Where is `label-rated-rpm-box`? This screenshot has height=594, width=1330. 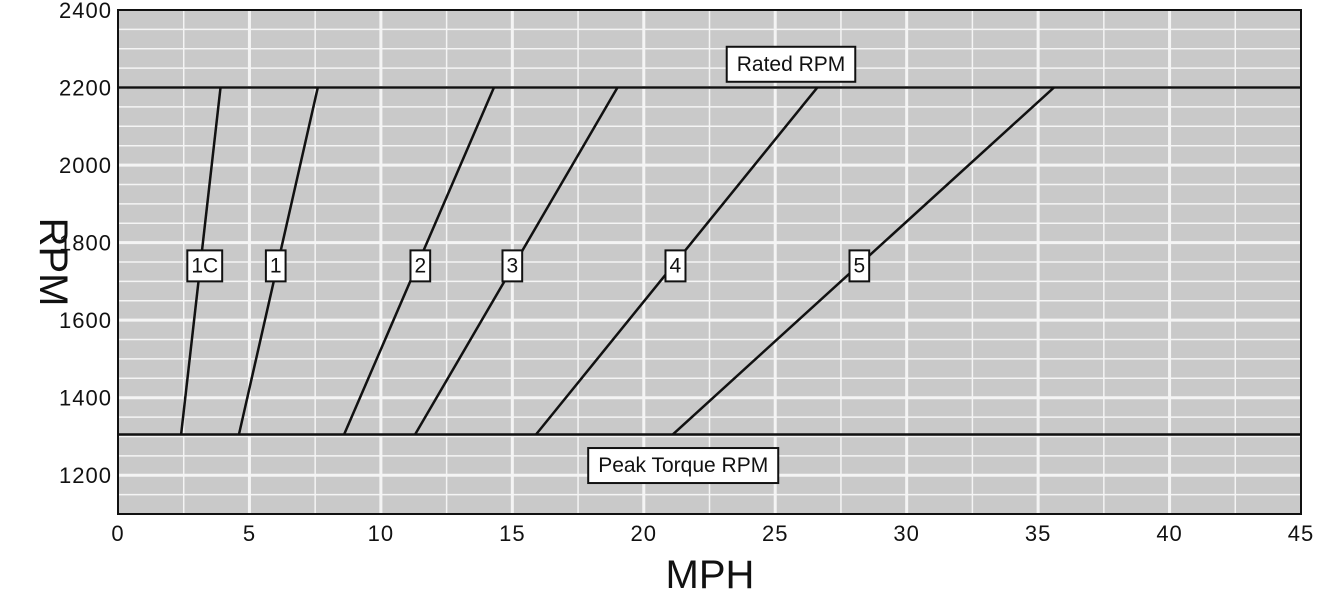
label-rated-rpm-box is located at coordinates (791, 64).